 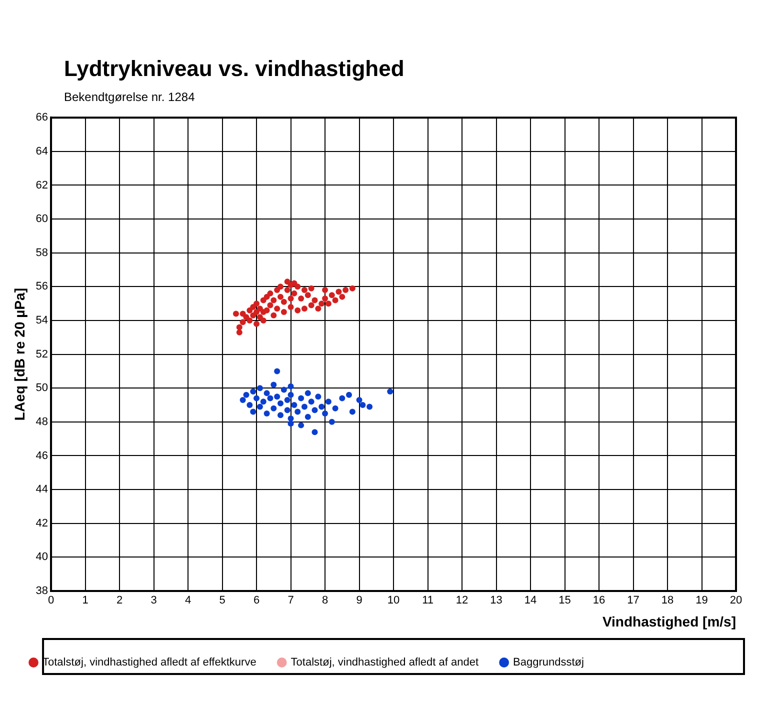 I want to click on chart-subtitle: Bekendtgørelse nr. 1284, so click(x=130, y=97).